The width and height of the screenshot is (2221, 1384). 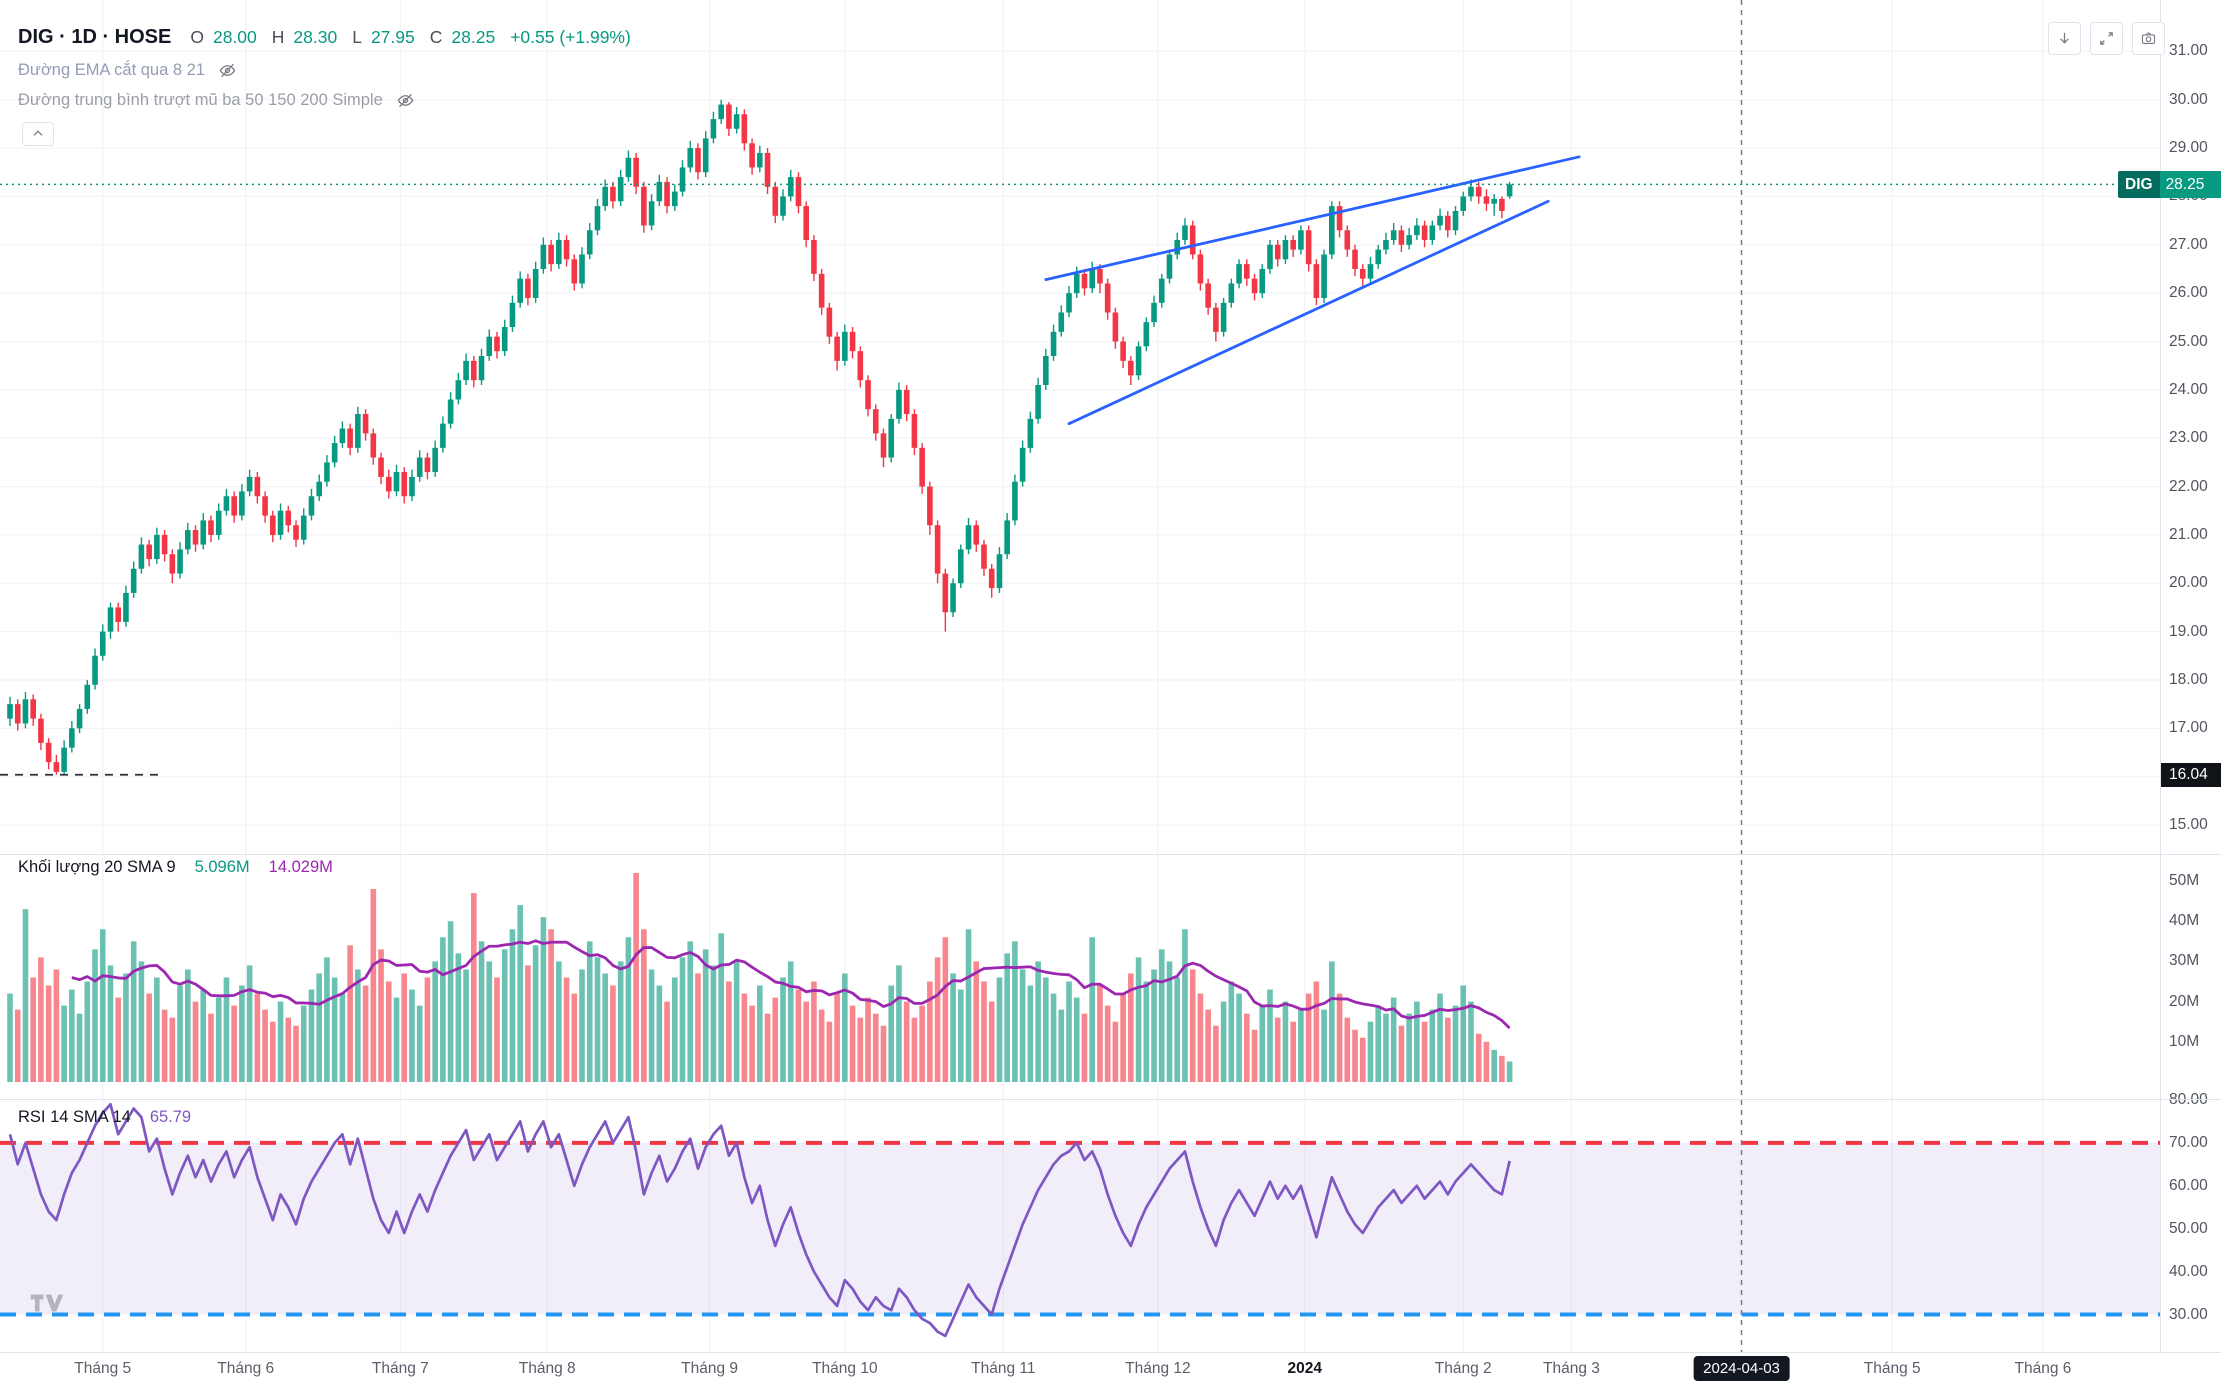 What do you see at coordinates (47, 1305) in the screenshot?
I see `tradingview-logo` at bounding box center [47, 1305].